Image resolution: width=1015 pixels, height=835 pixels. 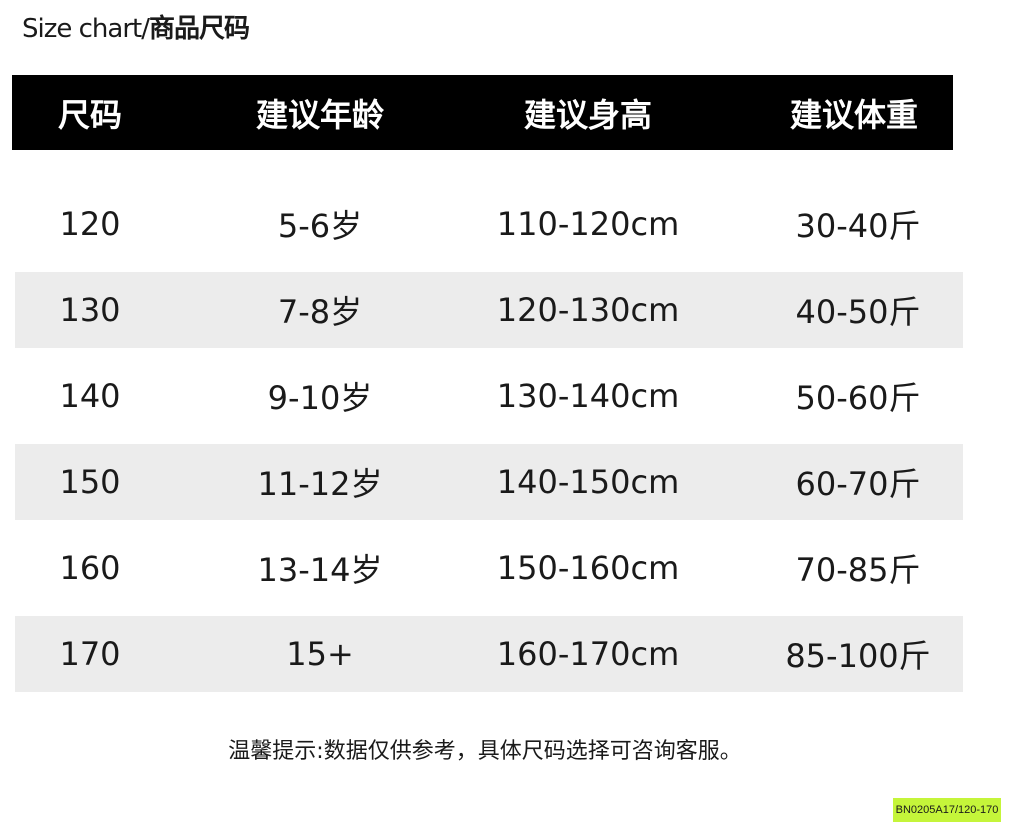 What do you see at coordinates (320, 226) in the screenshot?
I see `table-cell: 5-6岁` at bounding box center [320, 226].